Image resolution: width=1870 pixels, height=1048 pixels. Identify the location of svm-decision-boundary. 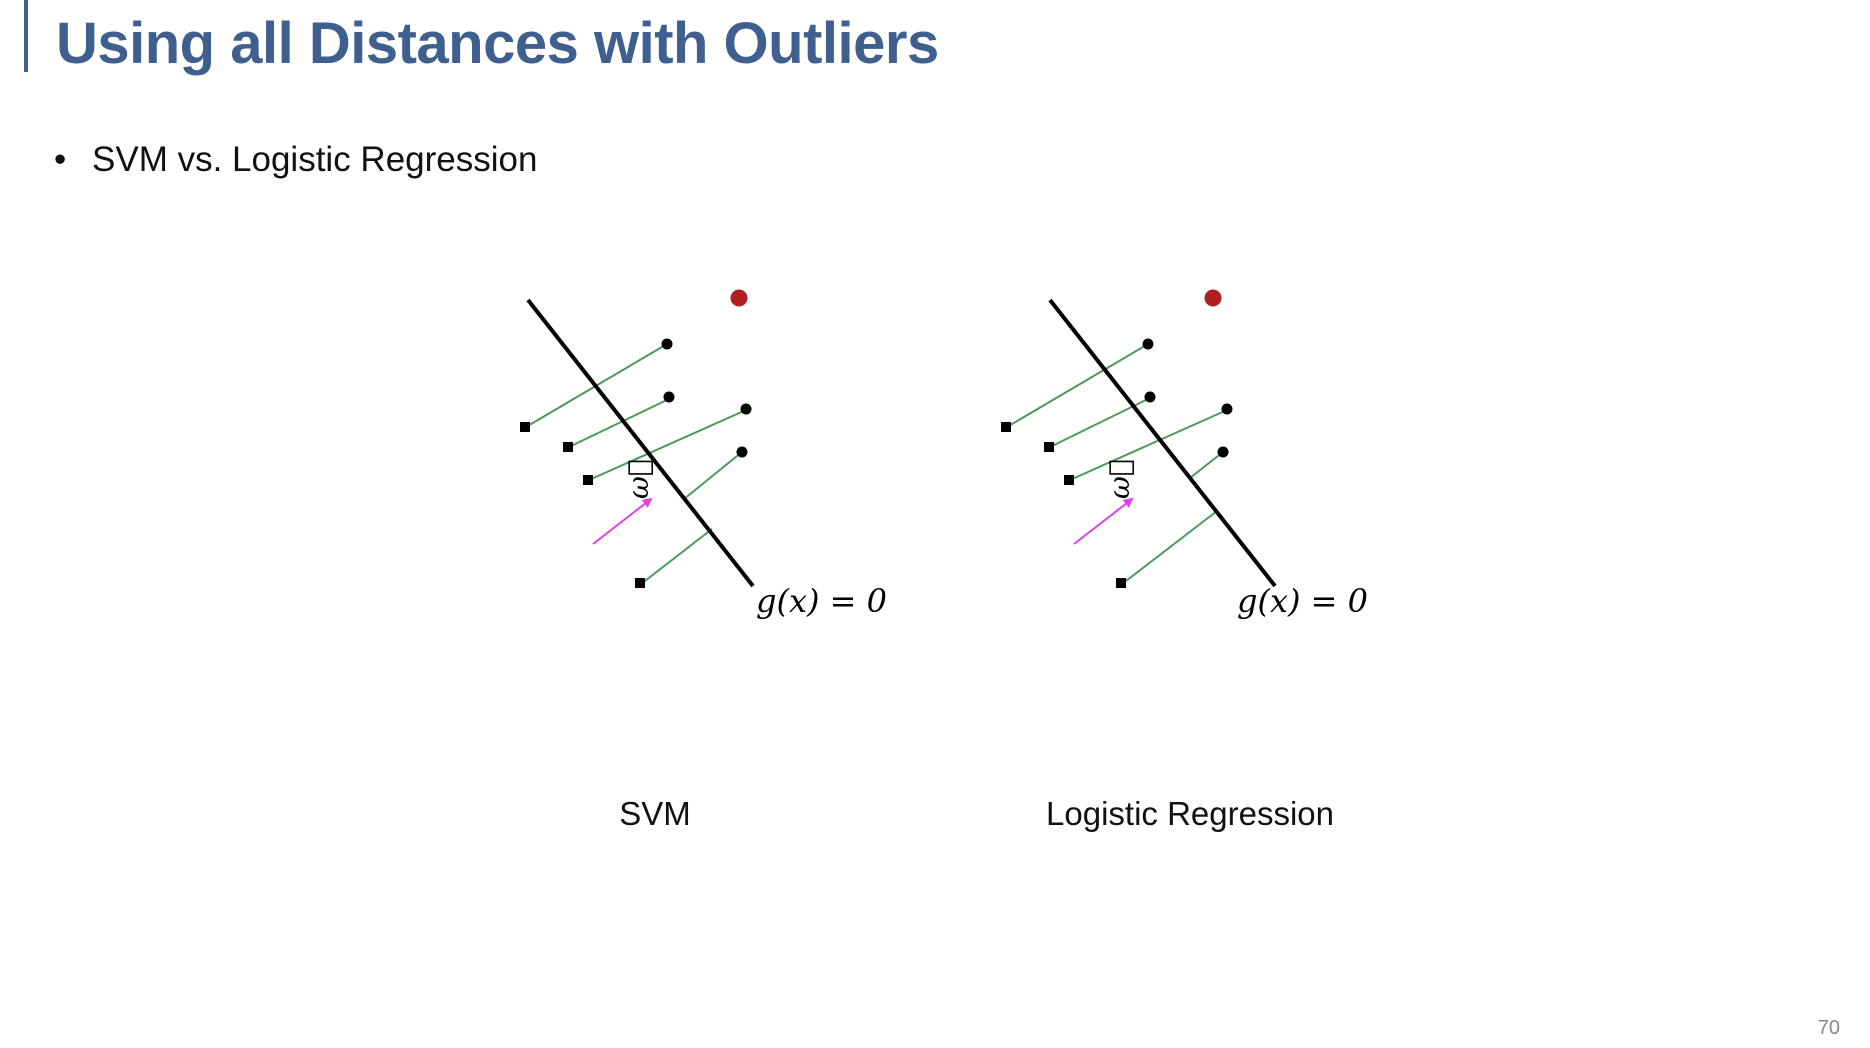
(640, 443).